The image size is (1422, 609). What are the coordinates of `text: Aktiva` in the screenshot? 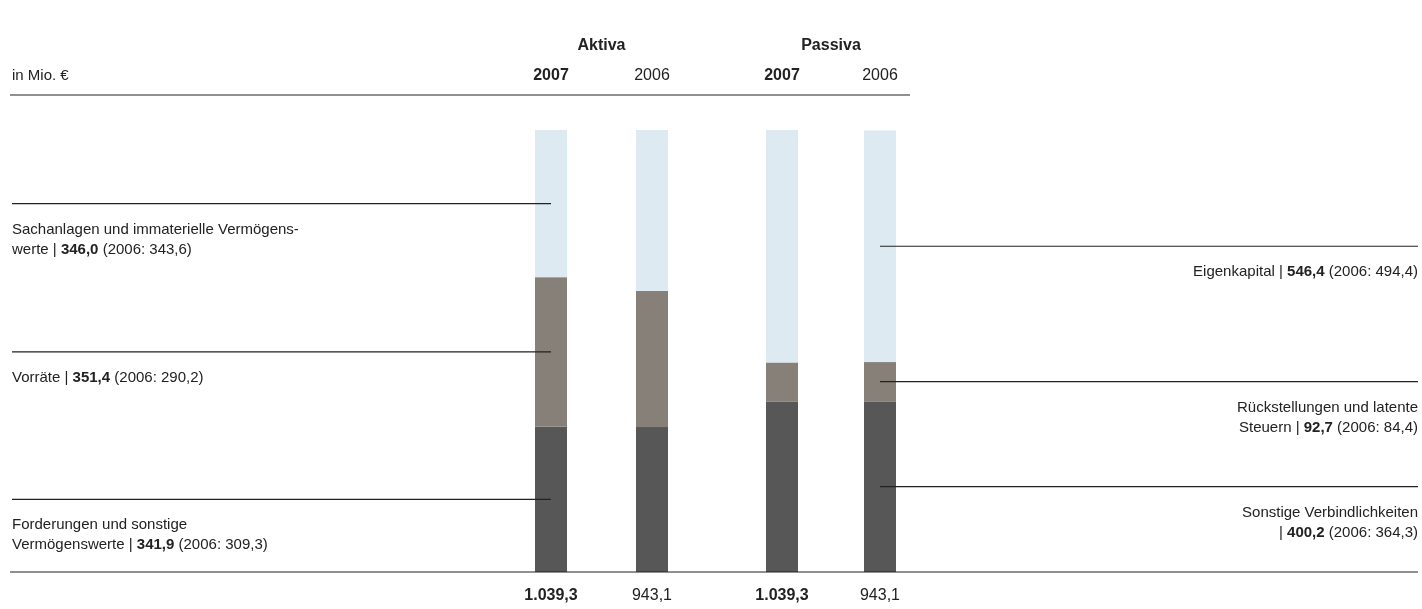 It's located at (601, 44).